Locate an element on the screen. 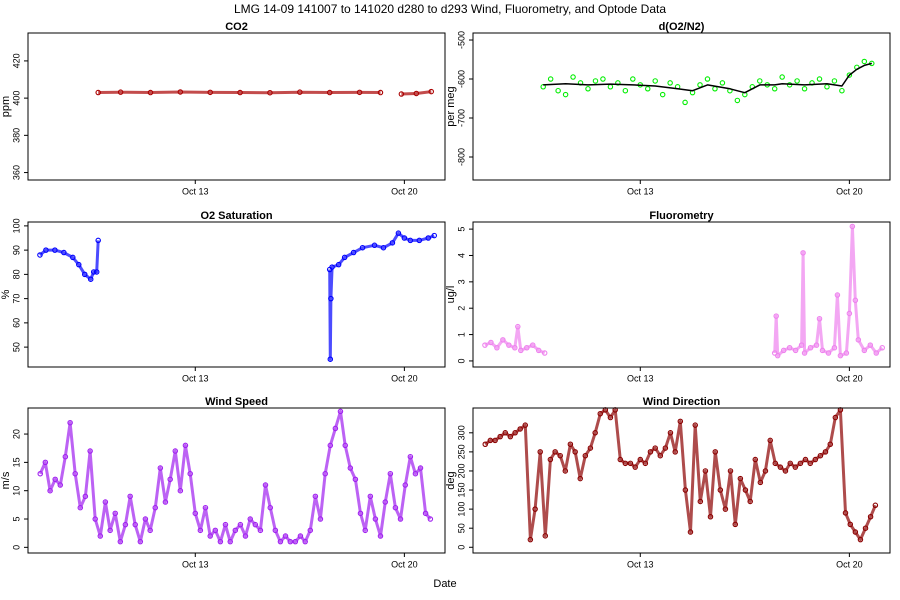 The image size is (900, 600). panel-title: Wind Direction is located at coordinates (682, 402).